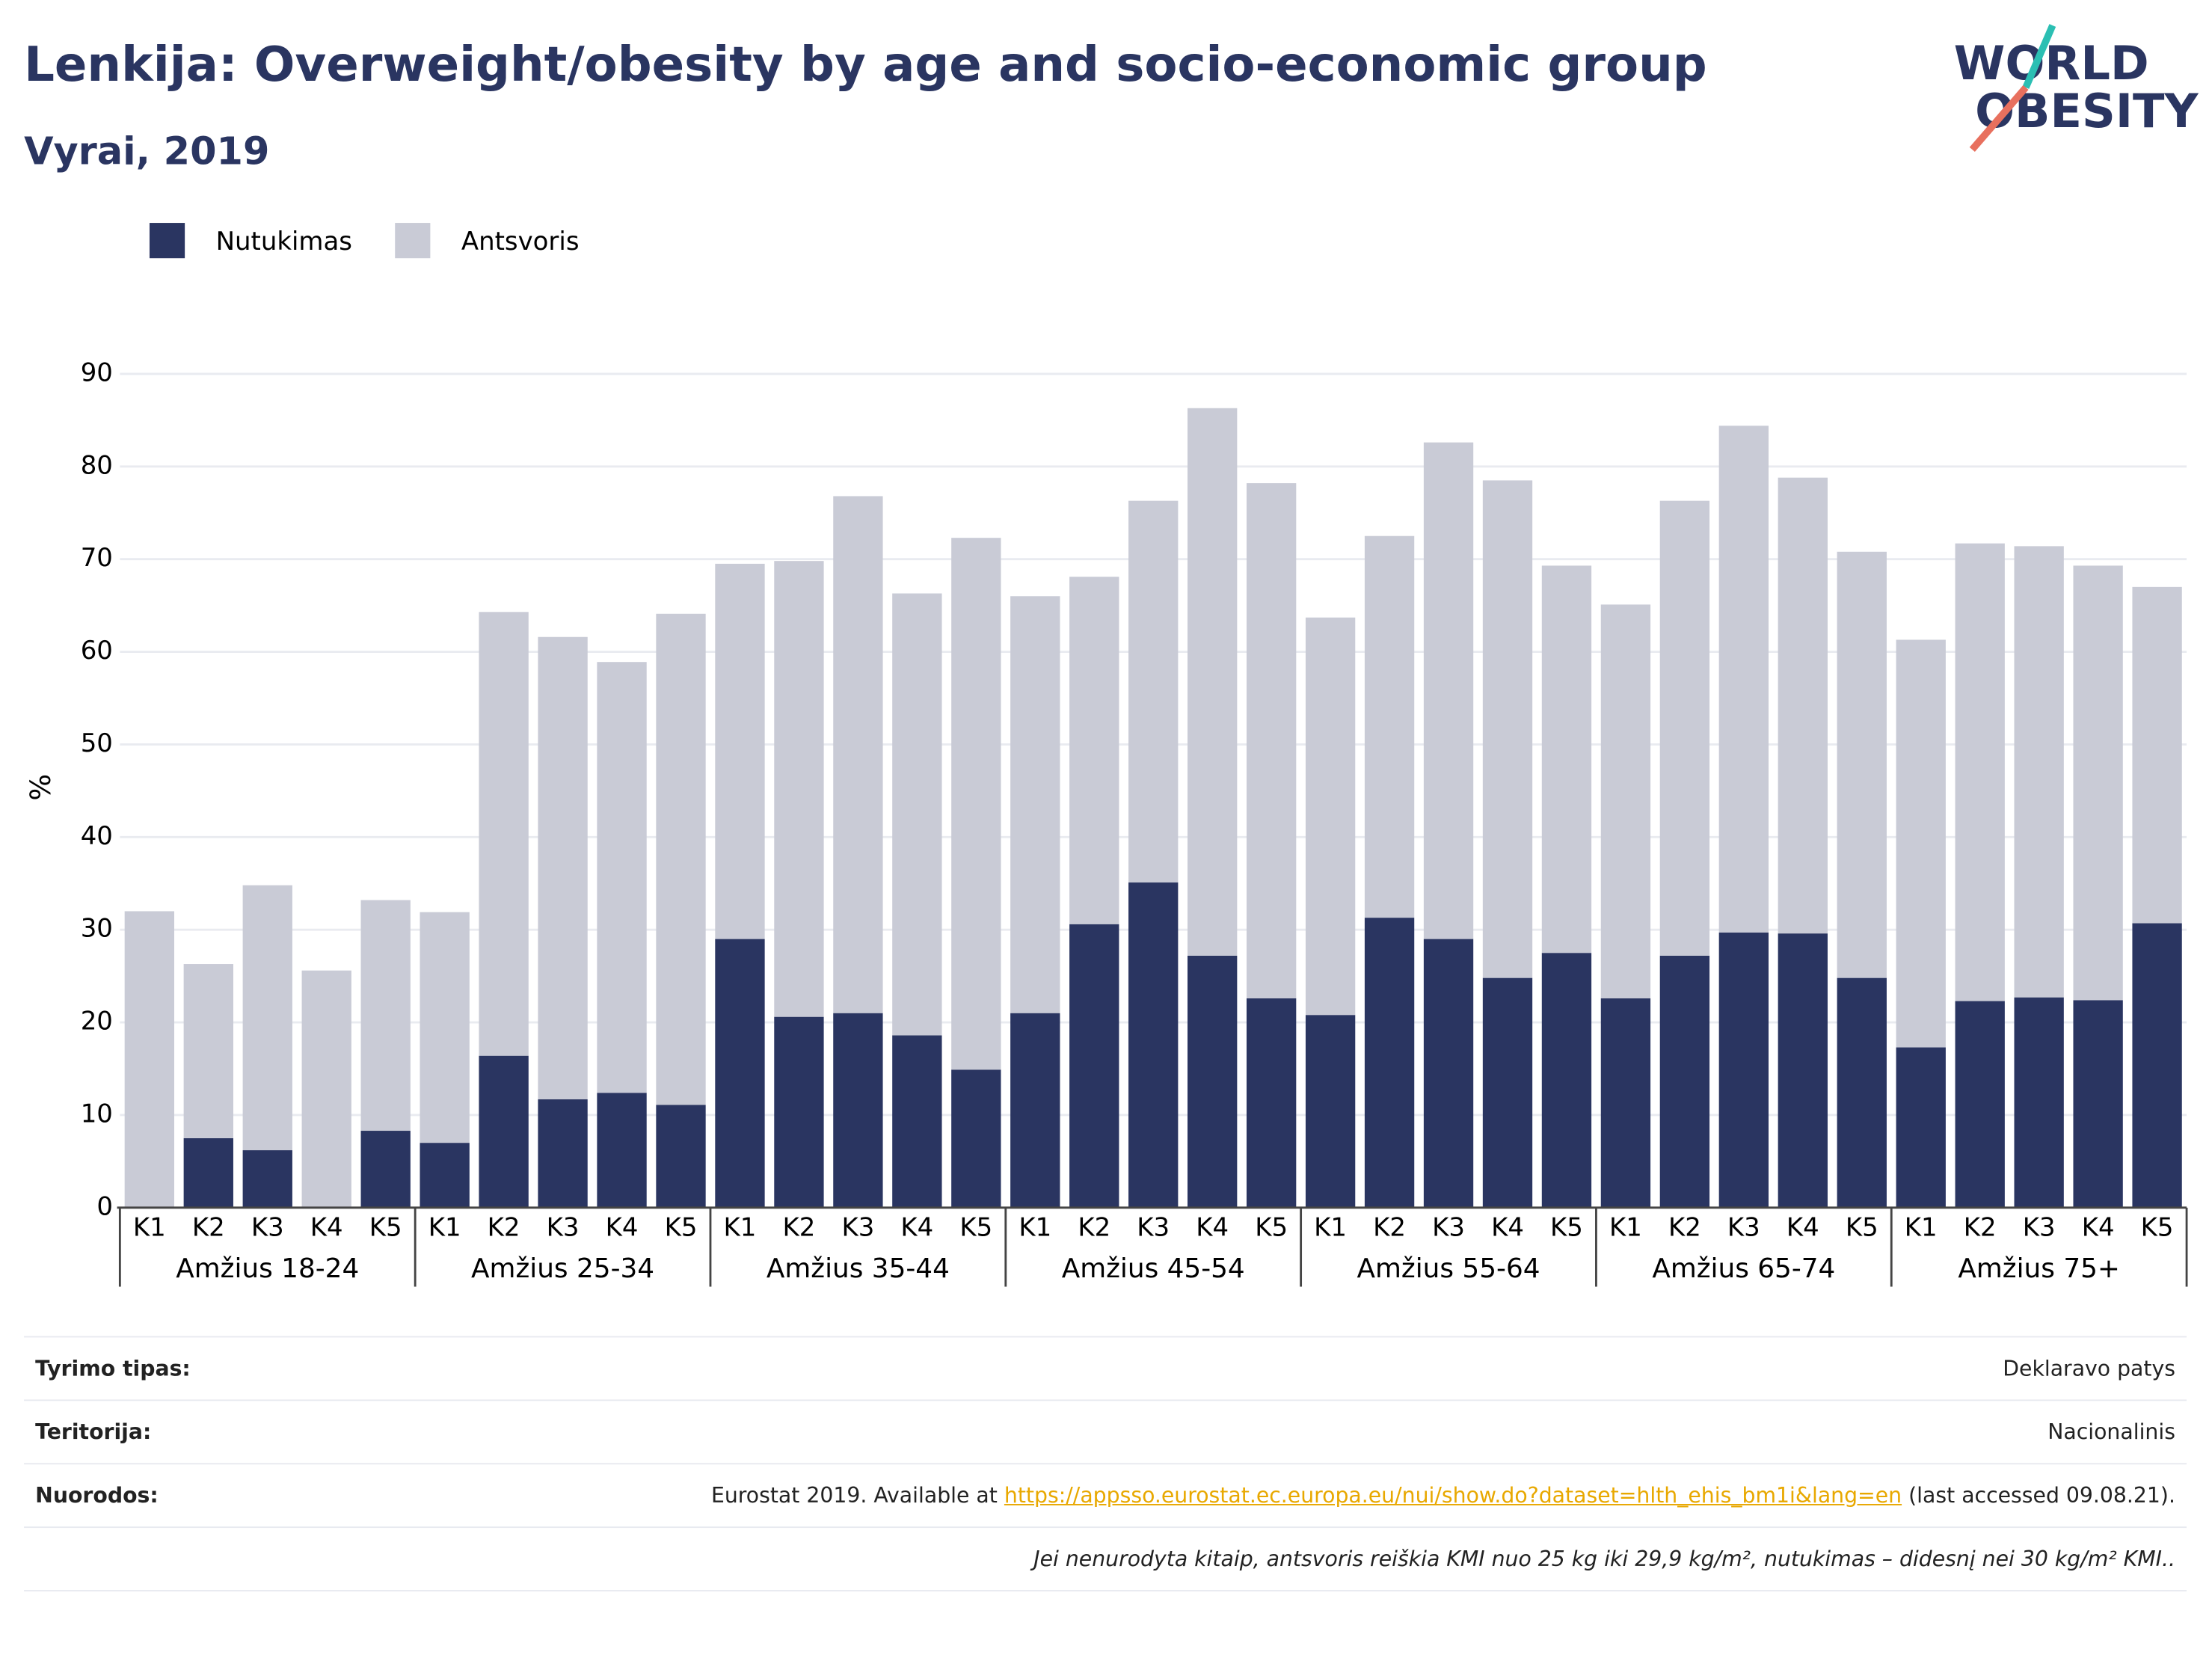 The height and width of the screenshot is (1655, 2212). Describe the element at coordinates (146, 152) in the screenshot. I see `chart-subtitle: Vyrai, 2019` at that location.